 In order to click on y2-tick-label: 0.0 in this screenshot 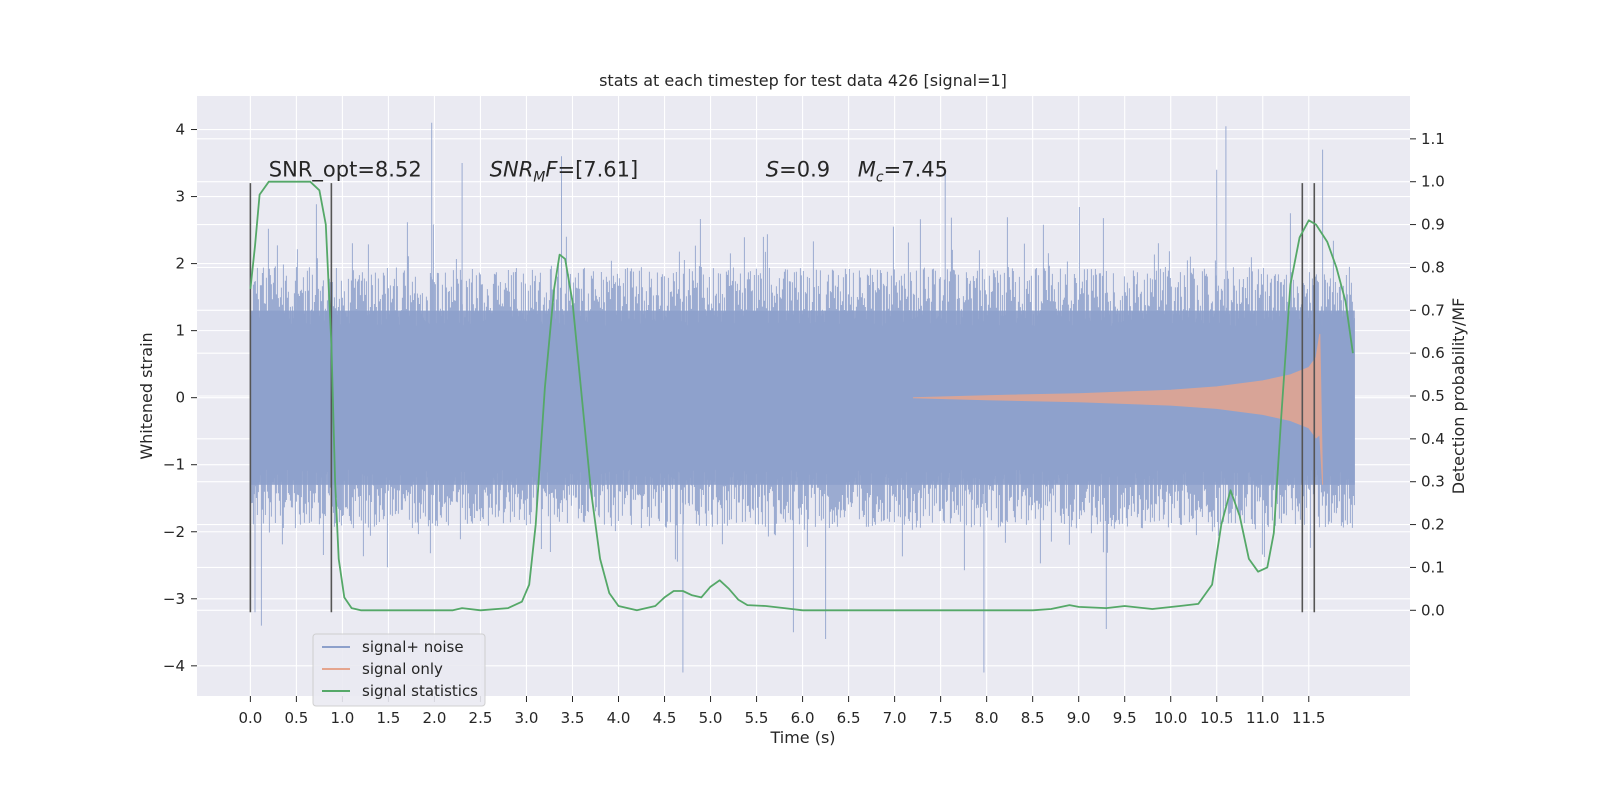, I will do `click(1433, 610)`.